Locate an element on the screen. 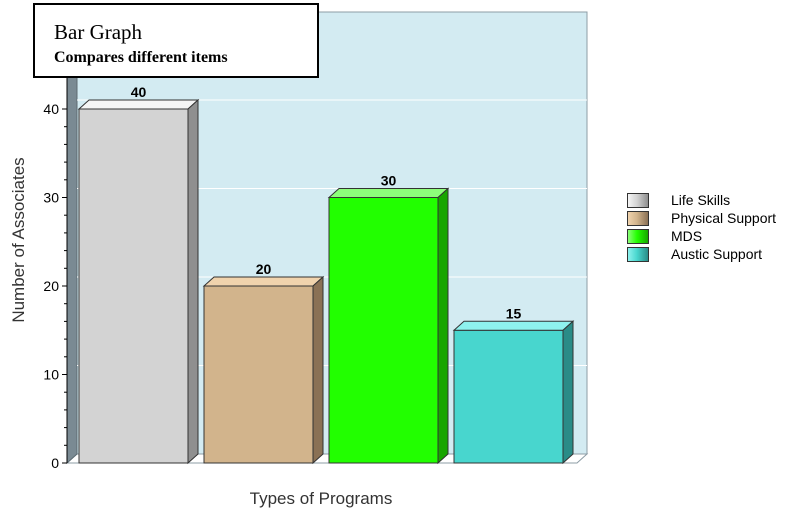 The width and height of the screenshot is (809, 513). bar-data-label: 15 is located at coordinates (514, 313).